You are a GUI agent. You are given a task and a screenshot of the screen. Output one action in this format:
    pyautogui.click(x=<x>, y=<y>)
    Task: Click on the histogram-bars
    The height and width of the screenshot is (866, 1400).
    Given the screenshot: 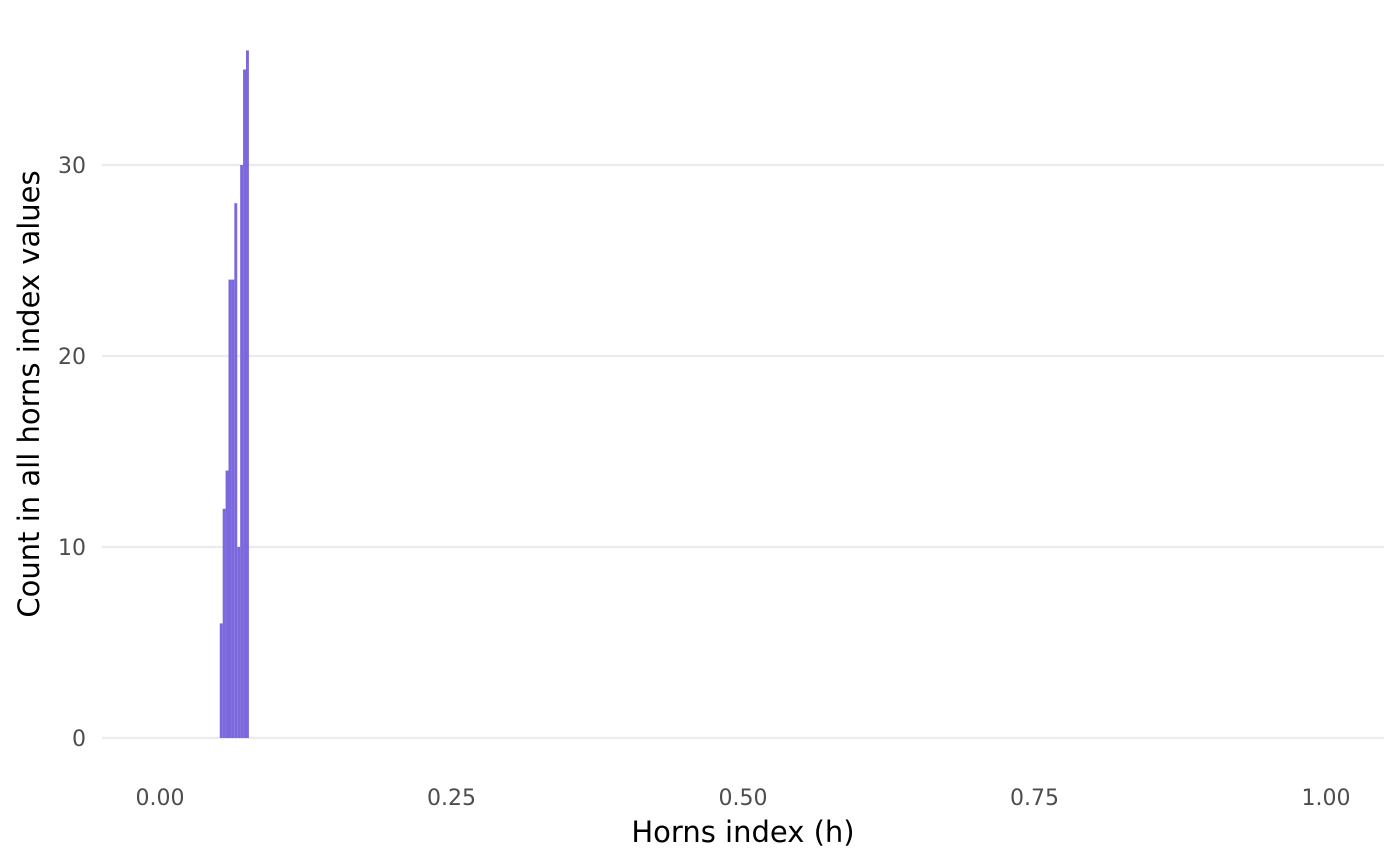 What is the action you would take?
    pyautogui.click(x=234, y=394)
    